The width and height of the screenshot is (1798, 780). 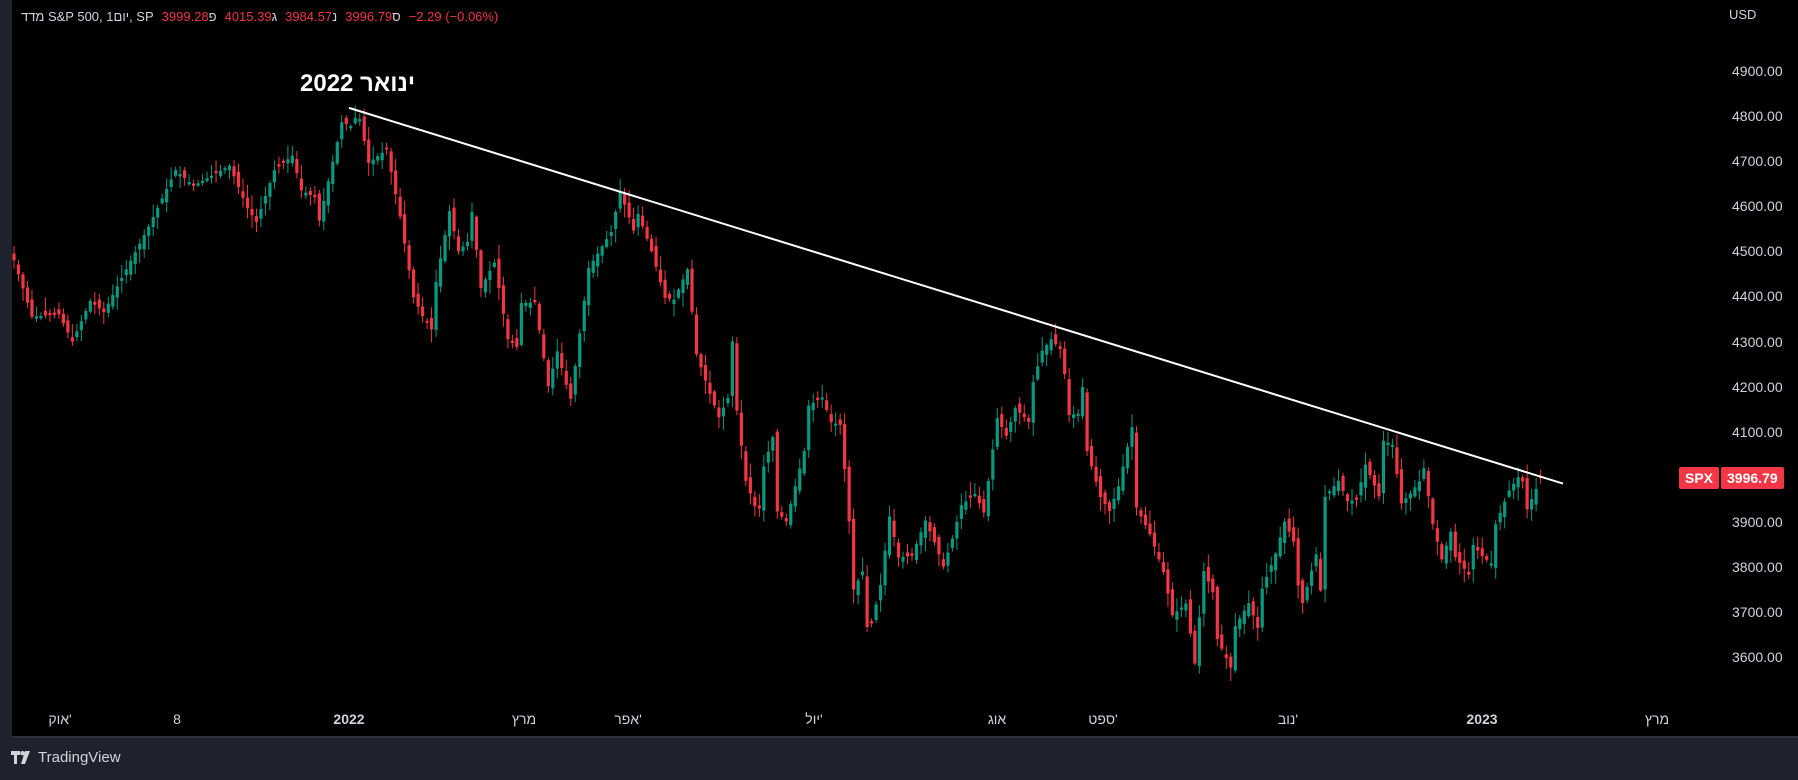 I want to click on symbol-title: מדד S&P 500, 1יום, SP, so click(x=87, y=16).